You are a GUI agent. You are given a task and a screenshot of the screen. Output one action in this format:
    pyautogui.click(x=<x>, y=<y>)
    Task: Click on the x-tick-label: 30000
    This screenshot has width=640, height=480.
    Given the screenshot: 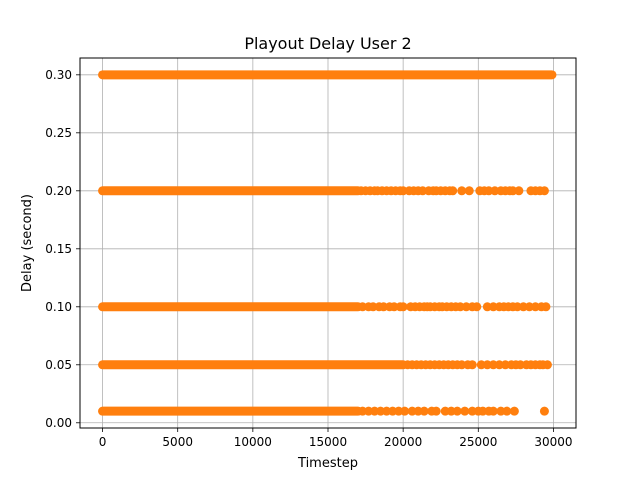 What is the action you would take?
    pyautogui.click(x=553, y=442)
    